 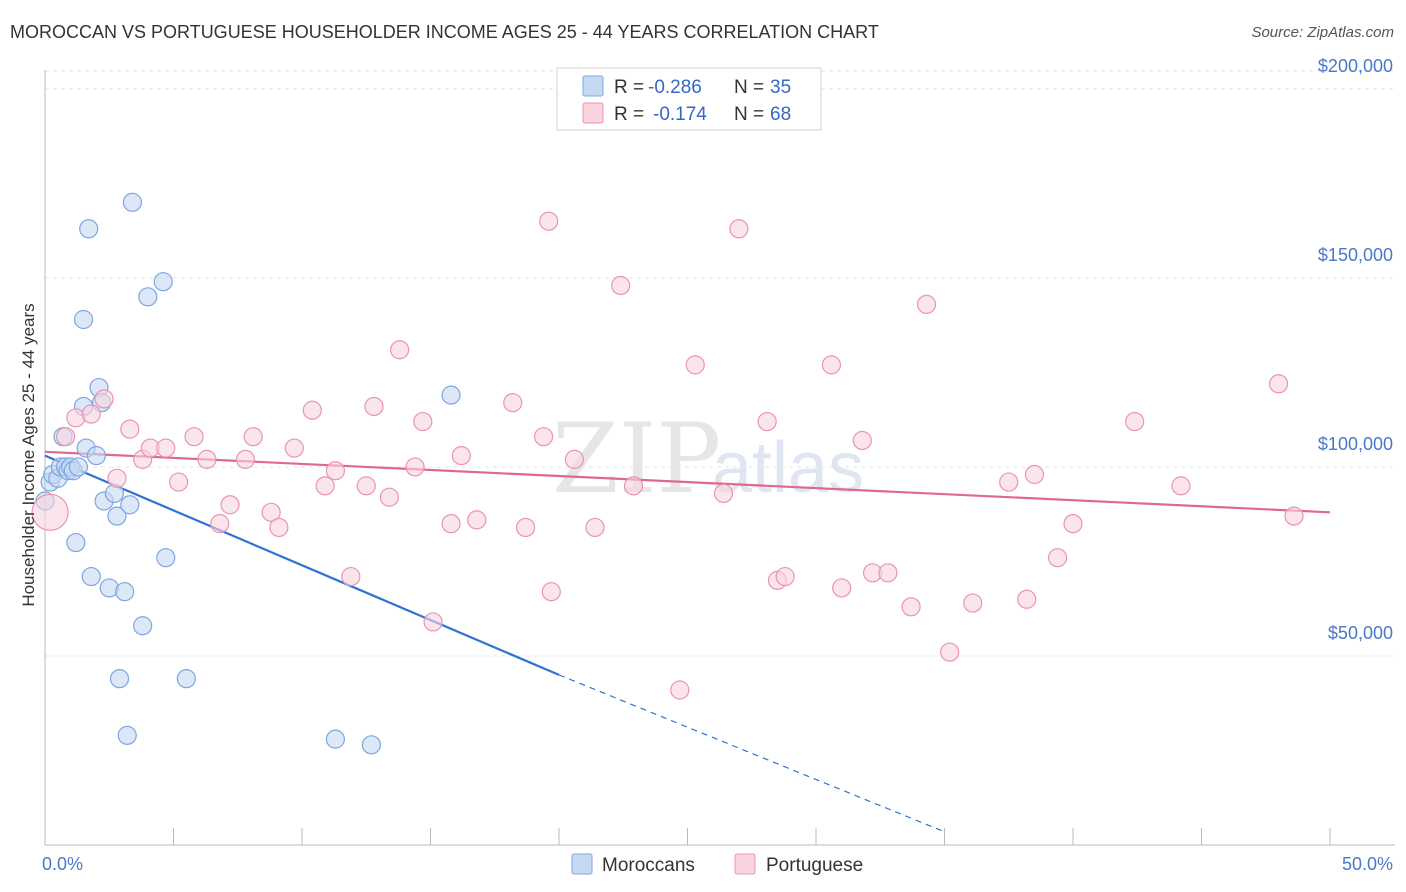 I want to click on legend-n-label-moroccans: N =, so click(x=749, y=87).